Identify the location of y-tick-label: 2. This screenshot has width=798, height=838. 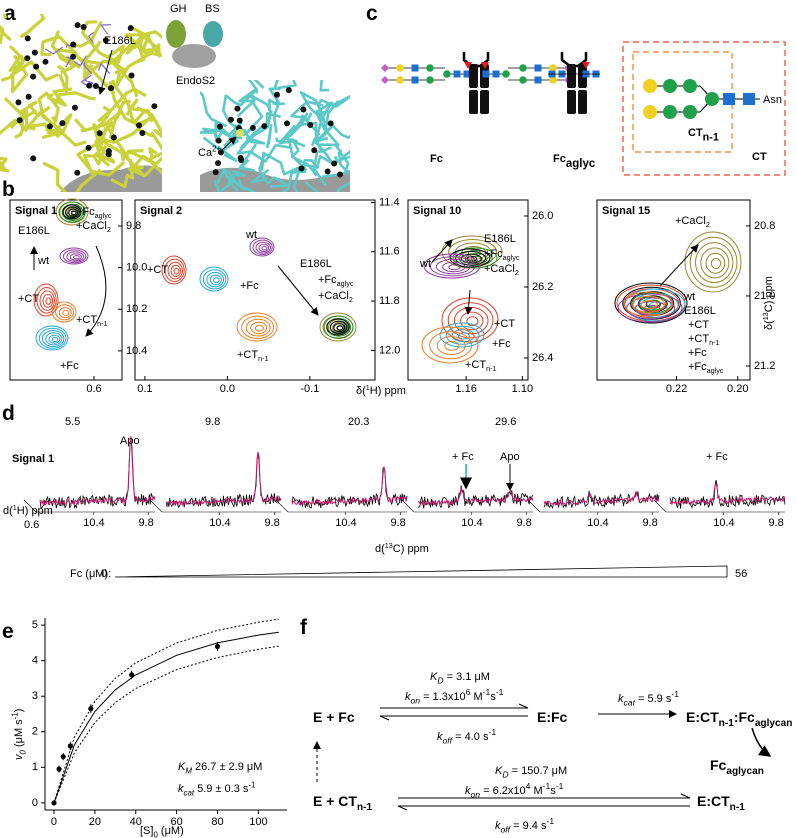
(35, 732).